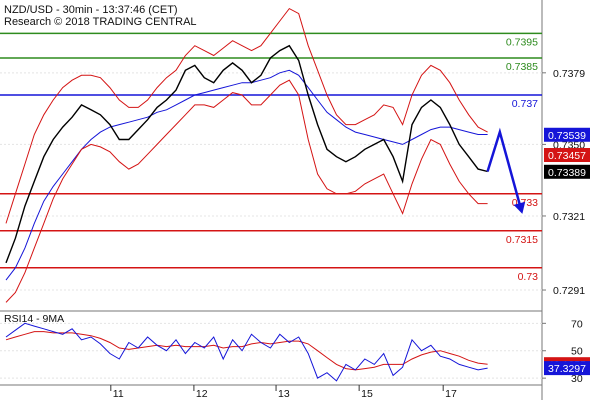  I want to click on rsi-badge, so click(567, 368).